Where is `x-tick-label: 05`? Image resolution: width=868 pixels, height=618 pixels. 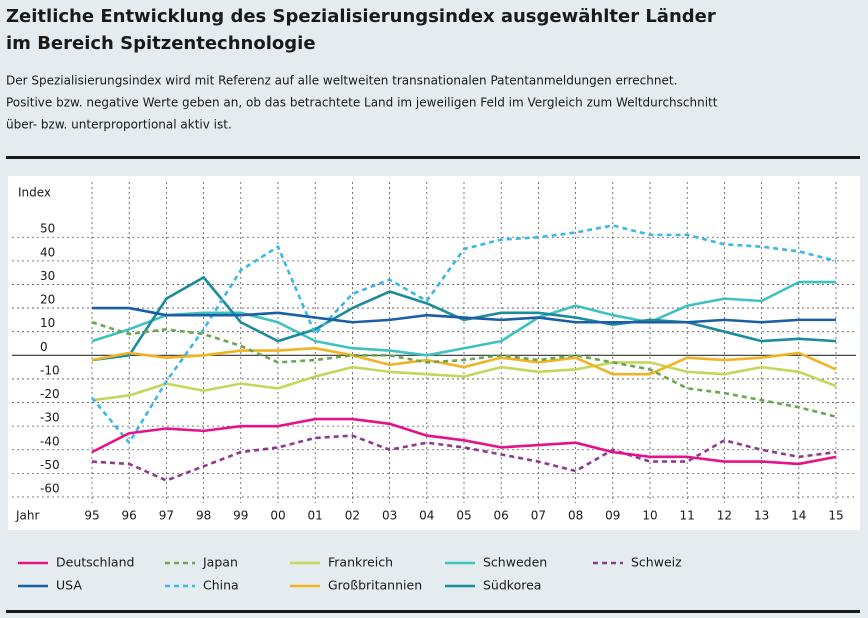 x-tick-label: 05 is located at coordinates (463, 516).